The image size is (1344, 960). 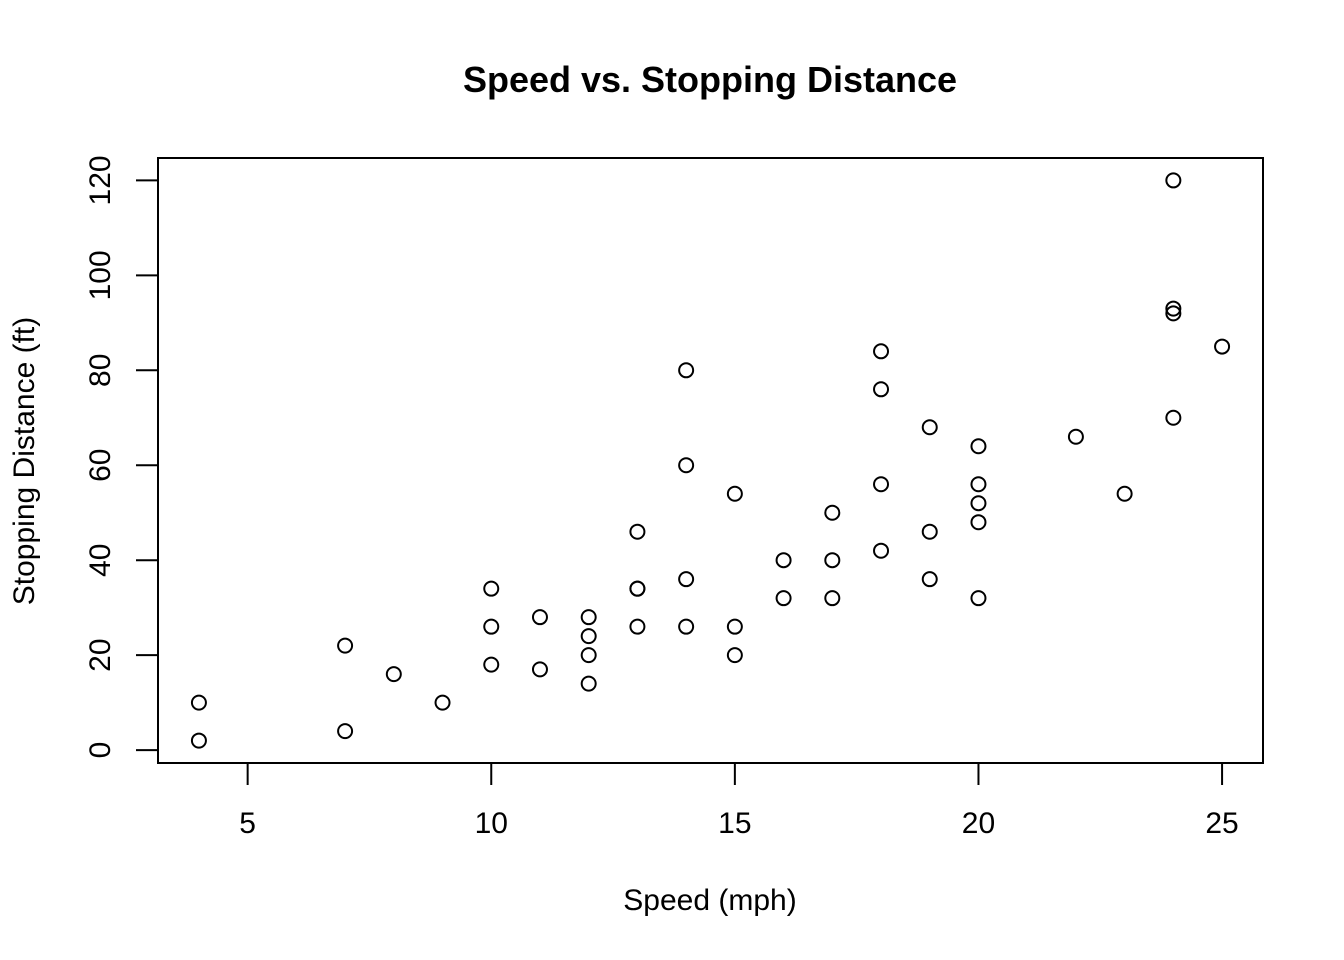 What do you see at coordinates (247, 823) in the screenshot?
I see `x-tick-label: 5` at bounding box center [247, 823].